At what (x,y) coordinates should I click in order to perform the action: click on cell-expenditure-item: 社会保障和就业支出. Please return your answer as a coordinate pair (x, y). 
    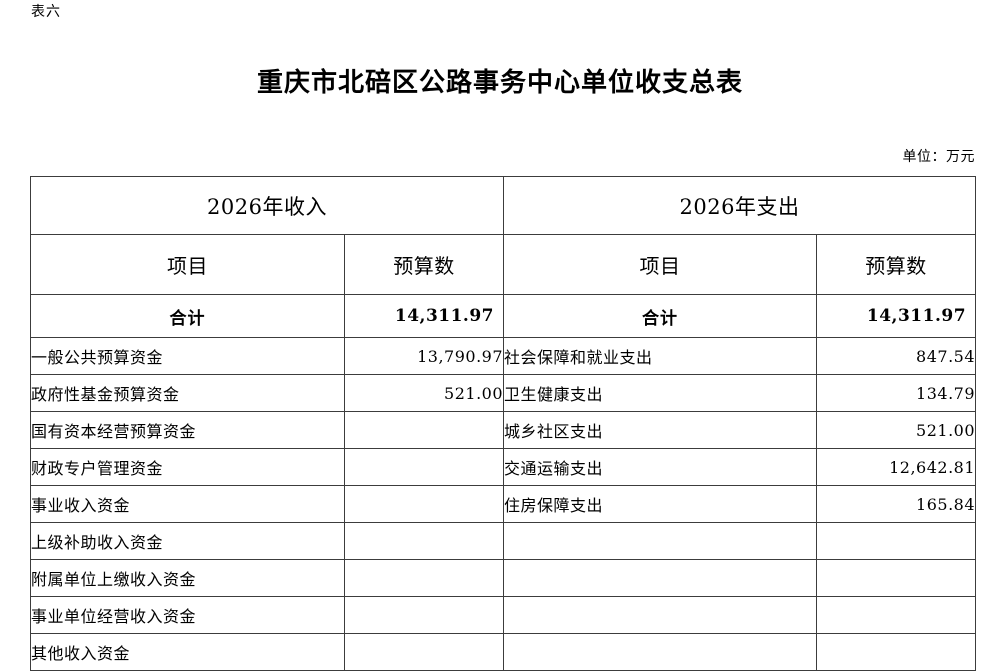
    Looking at the image, I should click on (660, 356).